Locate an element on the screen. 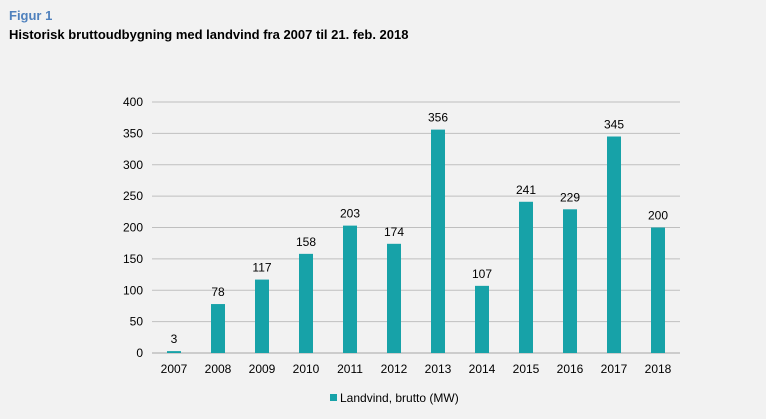  data-label: 174 is located at coordinates (394, 232).